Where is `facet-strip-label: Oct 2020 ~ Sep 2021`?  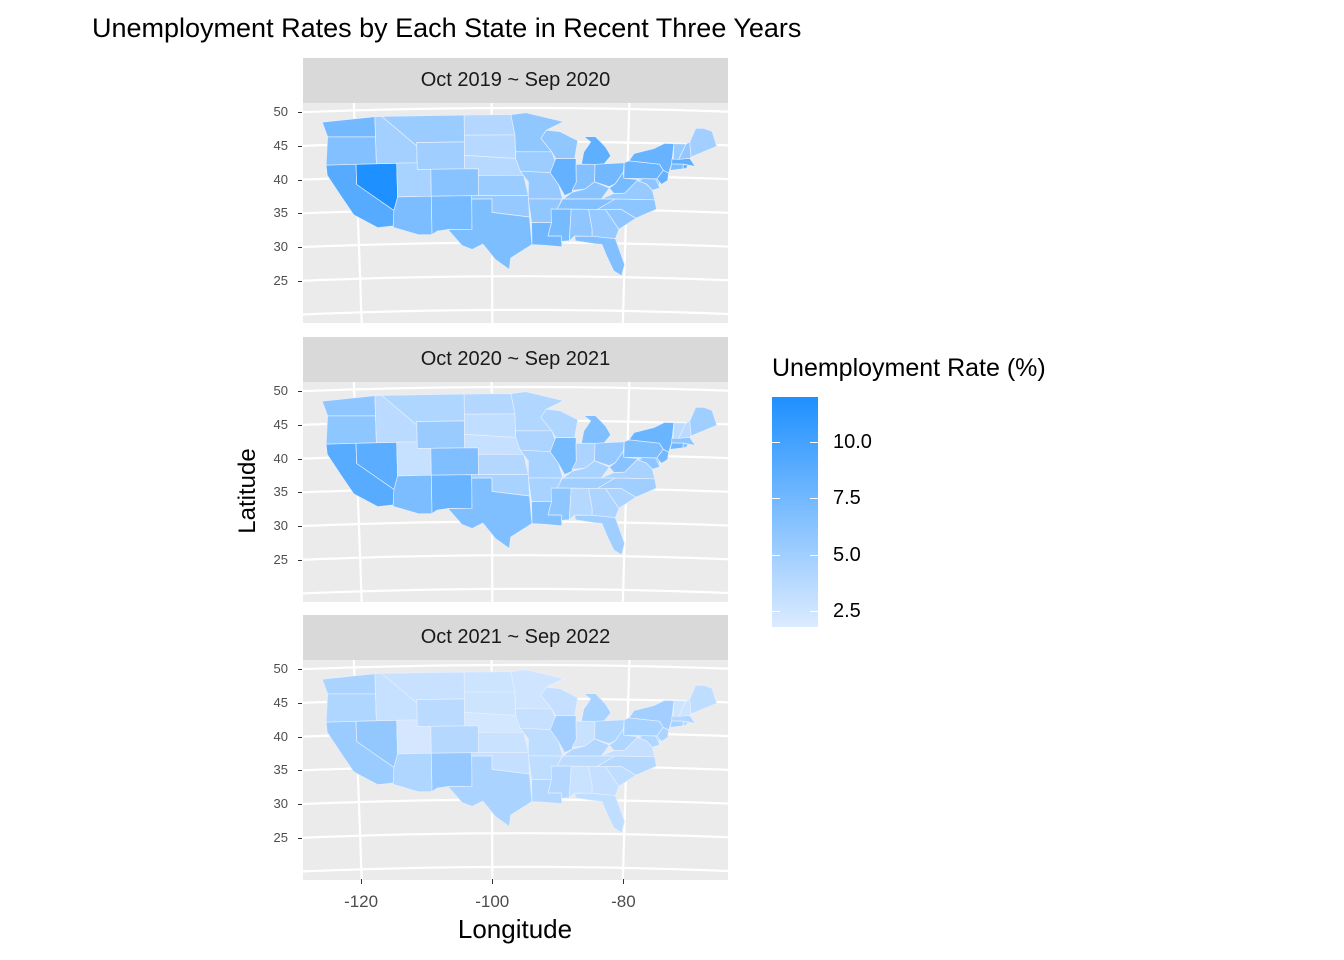 facet-strip-label: Oct 2020 ~ Sep 2021 is located at coordinates (515, 359).